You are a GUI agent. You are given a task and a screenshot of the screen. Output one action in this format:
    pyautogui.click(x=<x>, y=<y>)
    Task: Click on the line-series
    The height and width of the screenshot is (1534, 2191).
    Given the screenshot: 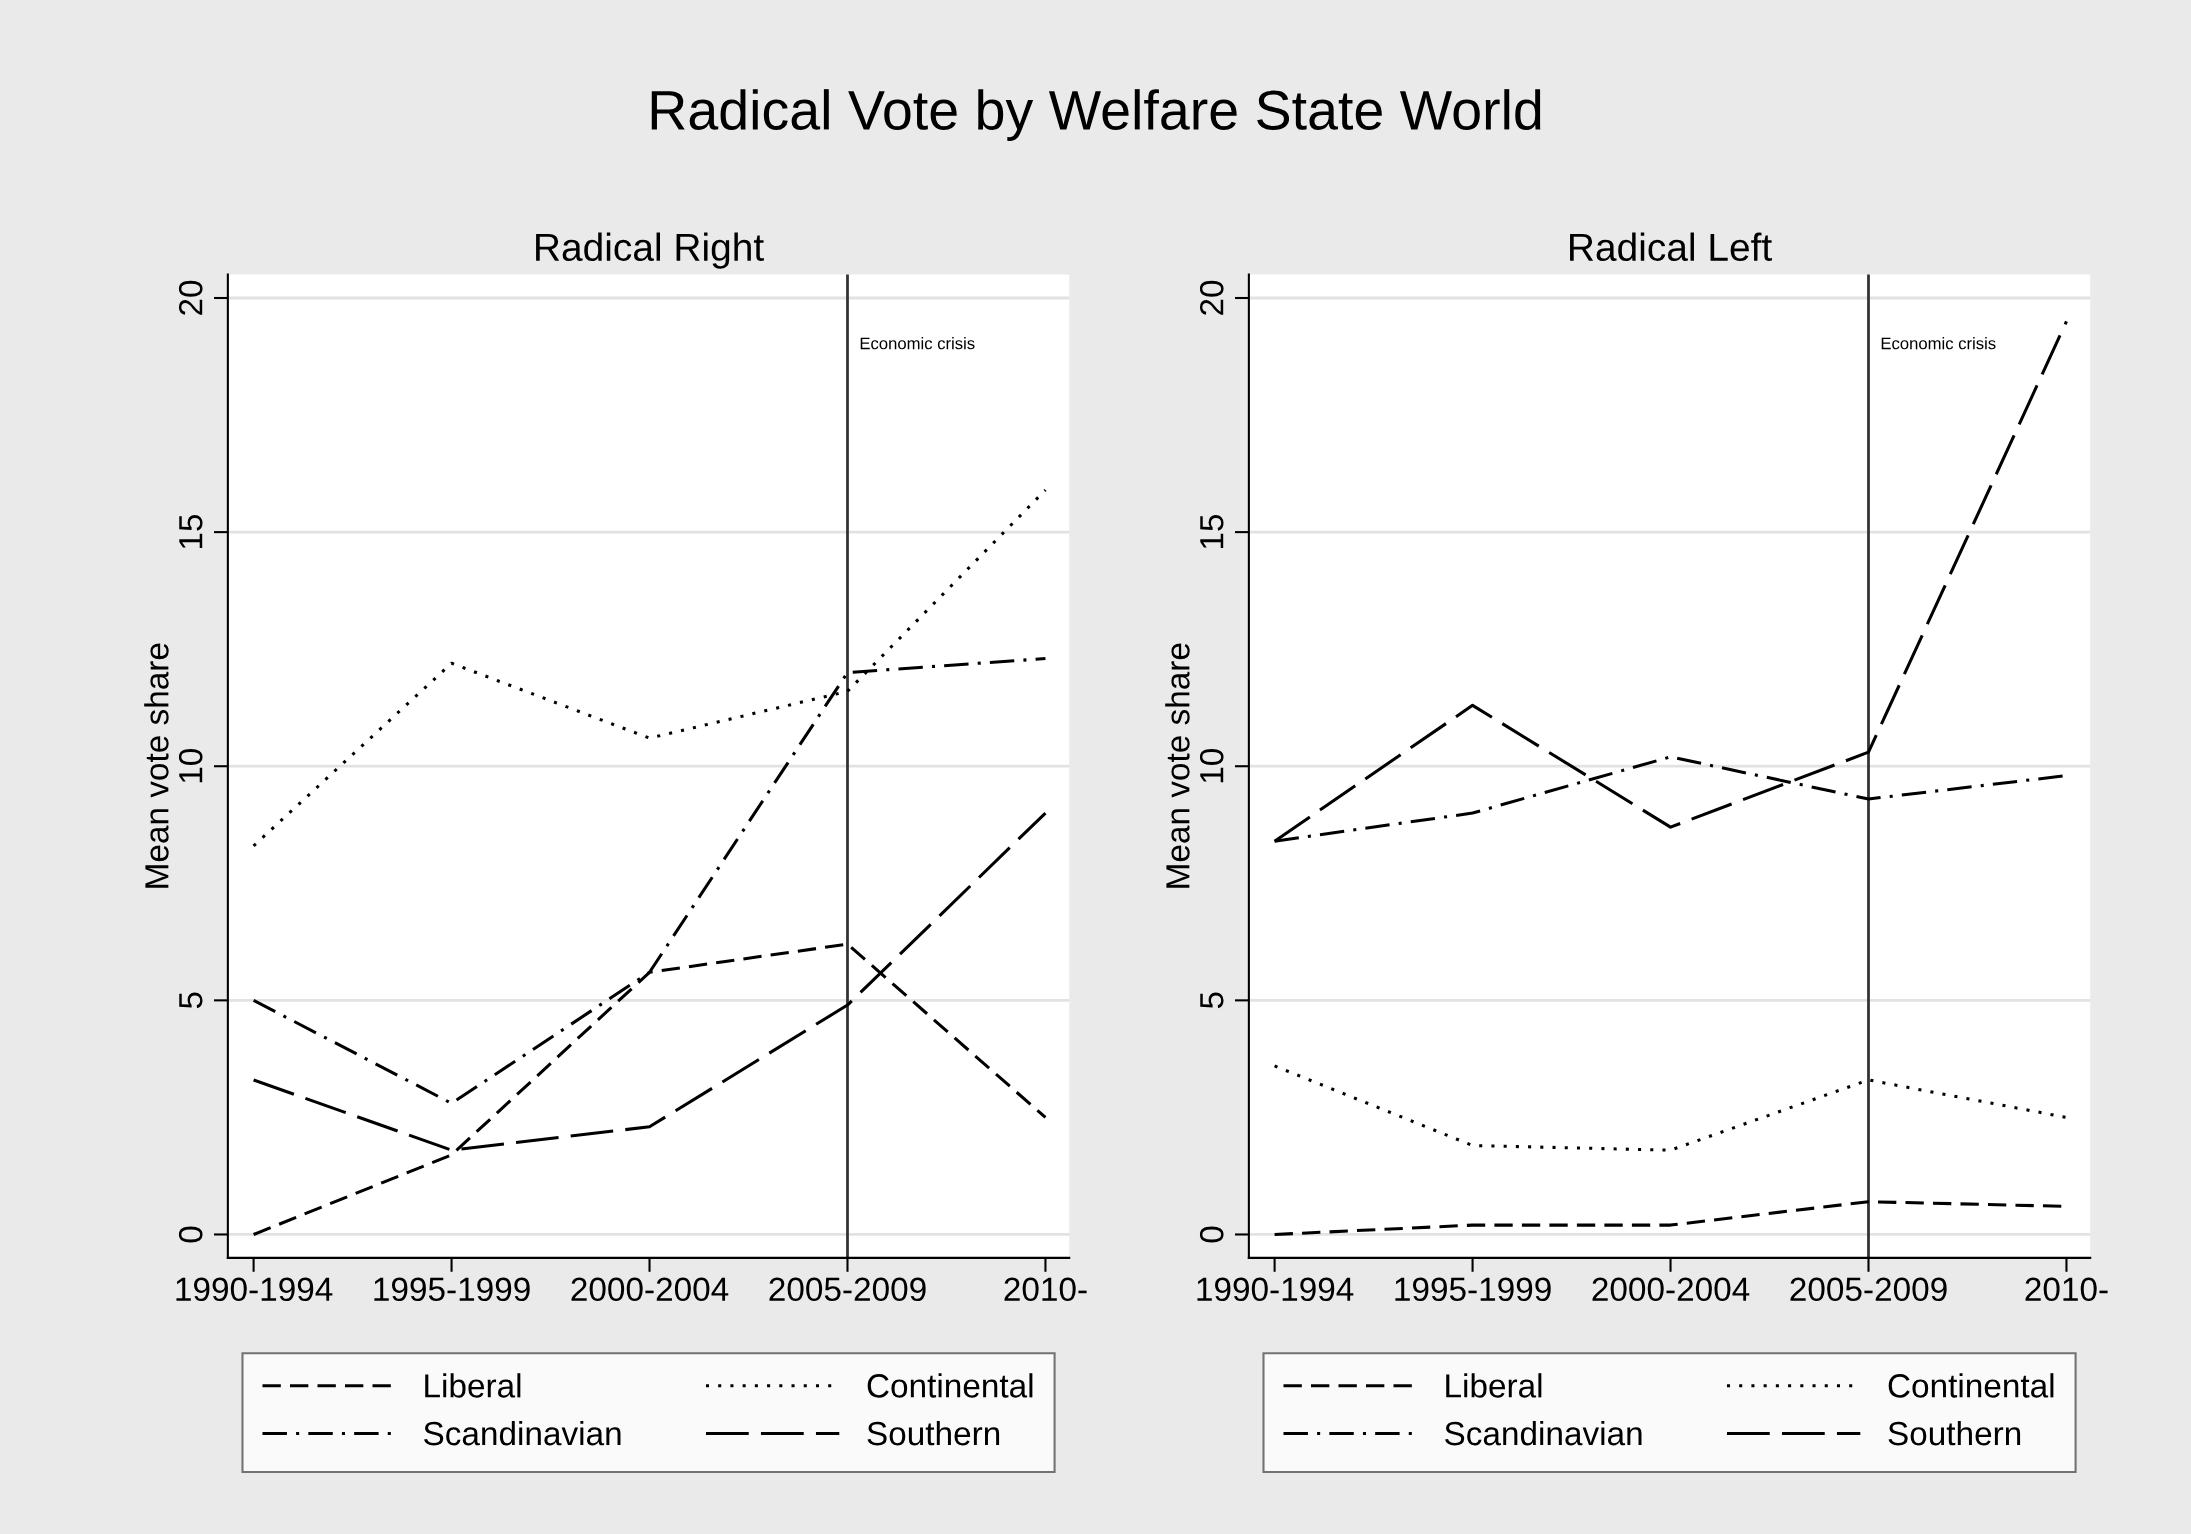 What is the action you would take?
    pyautogui.click(x=1670, y=1108)
    